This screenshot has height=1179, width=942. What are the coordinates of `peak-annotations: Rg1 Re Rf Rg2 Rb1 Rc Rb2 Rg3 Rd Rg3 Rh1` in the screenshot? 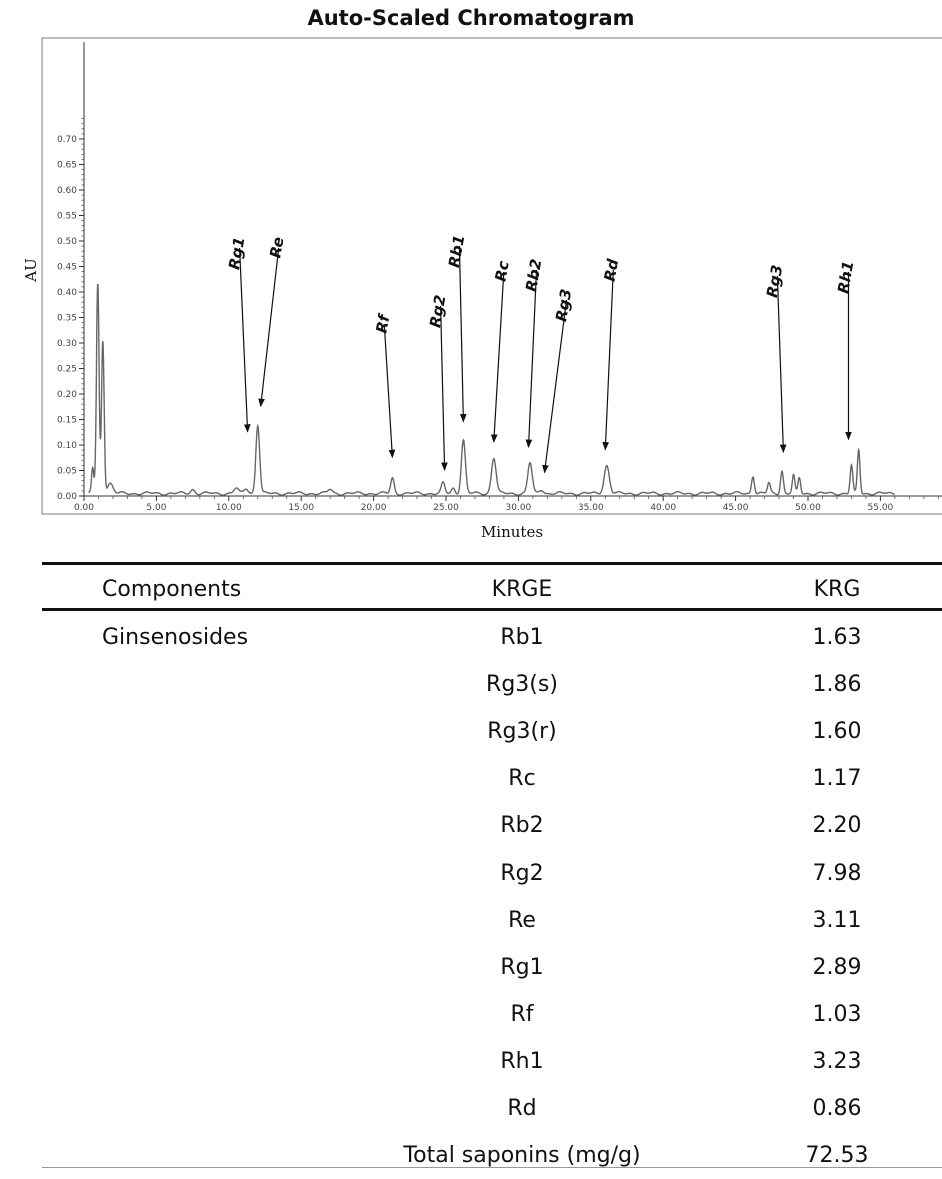 It's located at (541, 354).